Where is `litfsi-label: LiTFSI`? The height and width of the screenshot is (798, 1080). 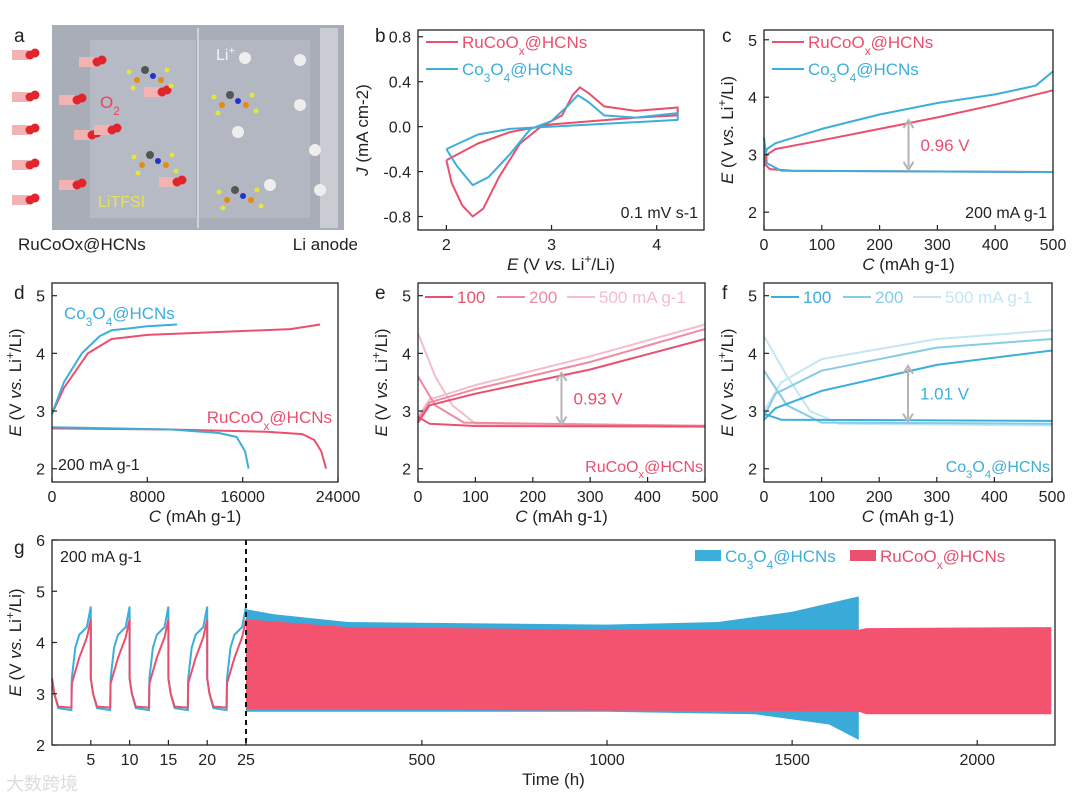
litfsi-label: LiTFSI is located at coordinates (121, 202).